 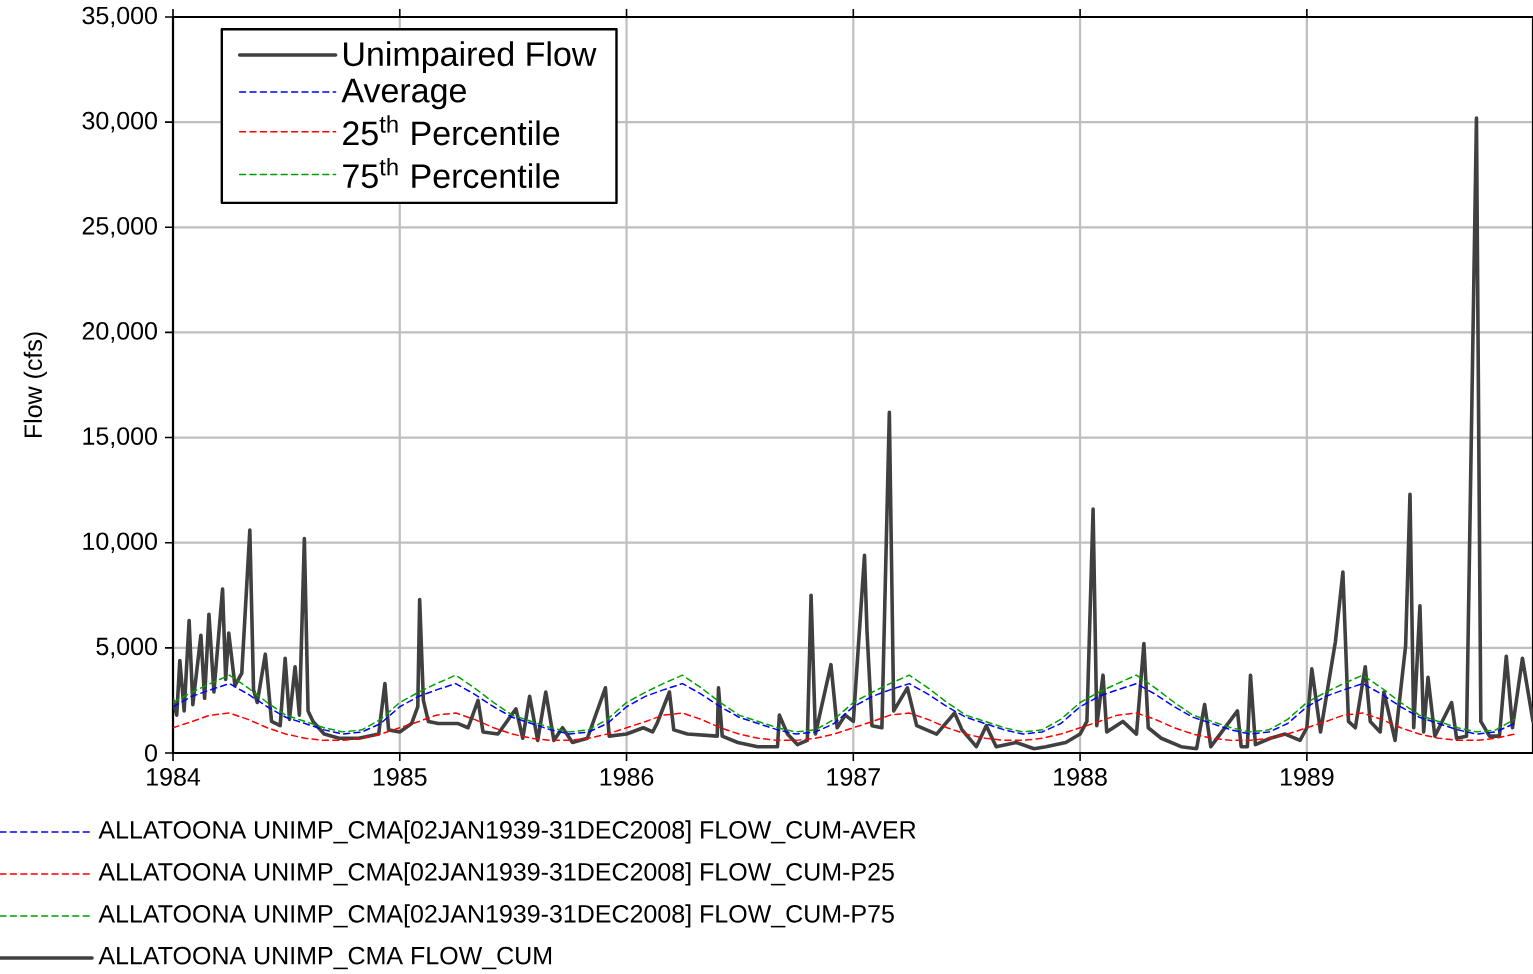 I want to click on x-tick-label: 1989, so click(x=1307, y=777).